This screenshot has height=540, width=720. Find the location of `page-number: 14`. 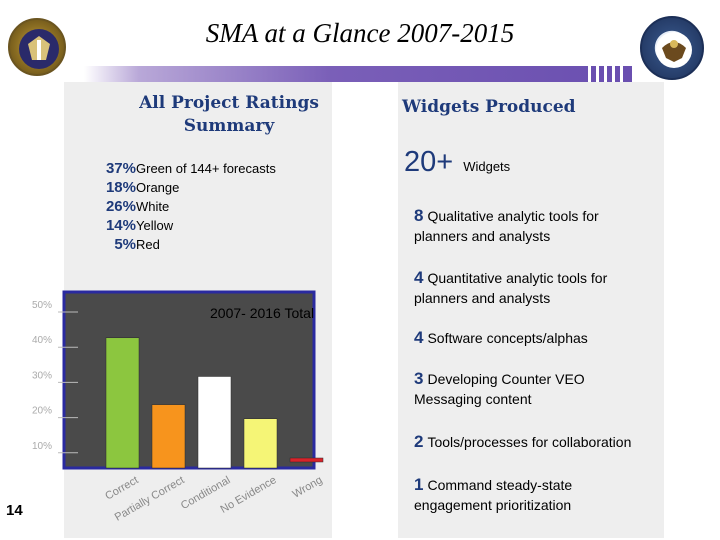

page-number: 14 is located at coordinates (14, 510).